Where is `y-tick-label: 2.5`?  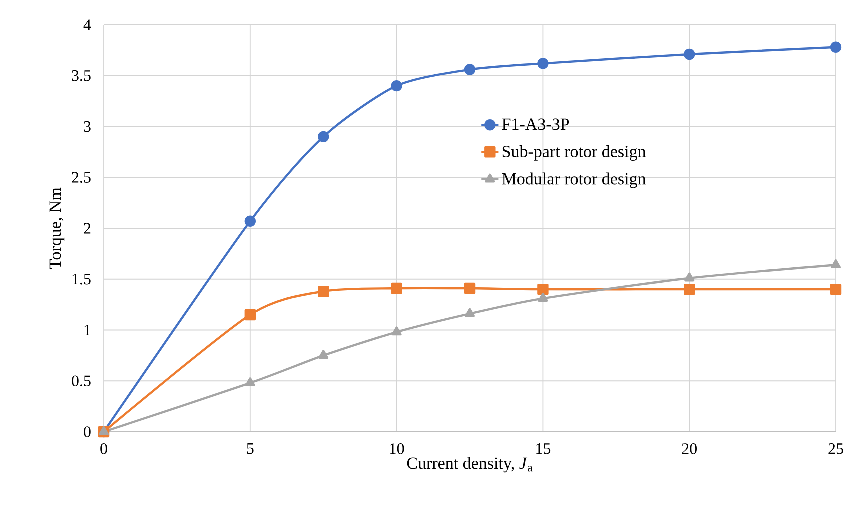
y-tick-label: 2.5 is located at coordinates (81, 178).